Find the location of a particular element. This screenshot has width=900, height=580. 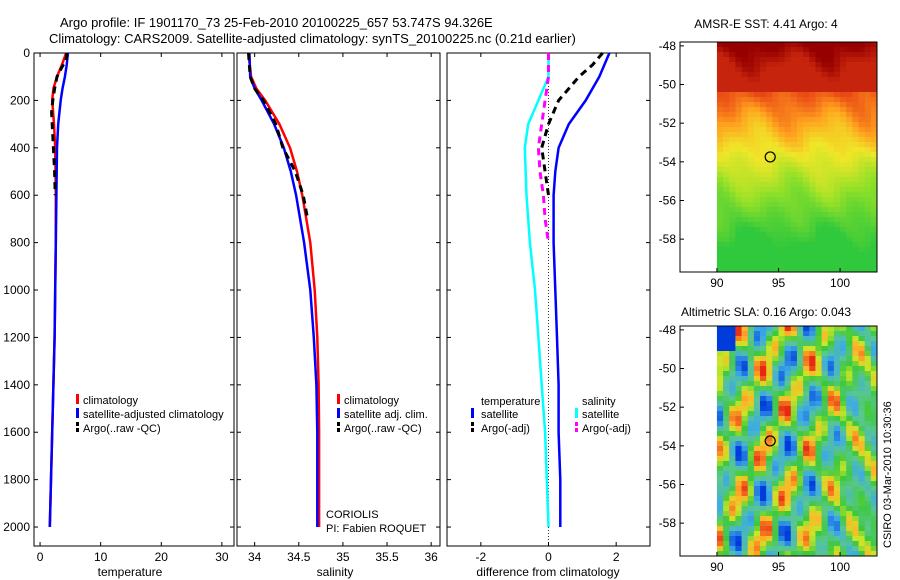

legend-marker-satellite-adj is located at coordinates (338, 413).